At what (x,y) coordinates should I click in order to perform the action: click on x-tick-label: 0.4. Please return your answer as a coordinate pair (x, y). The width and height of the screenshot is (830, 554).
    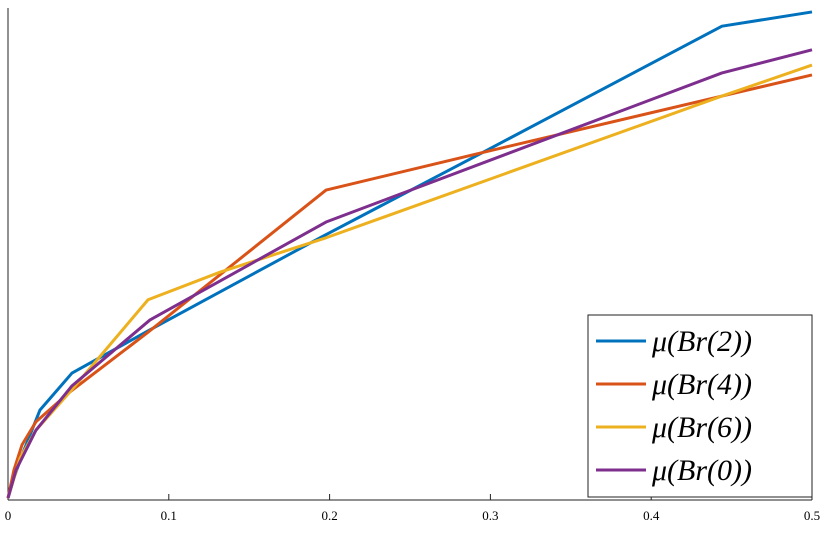
    Looking at the image, I should click on (651, 515).